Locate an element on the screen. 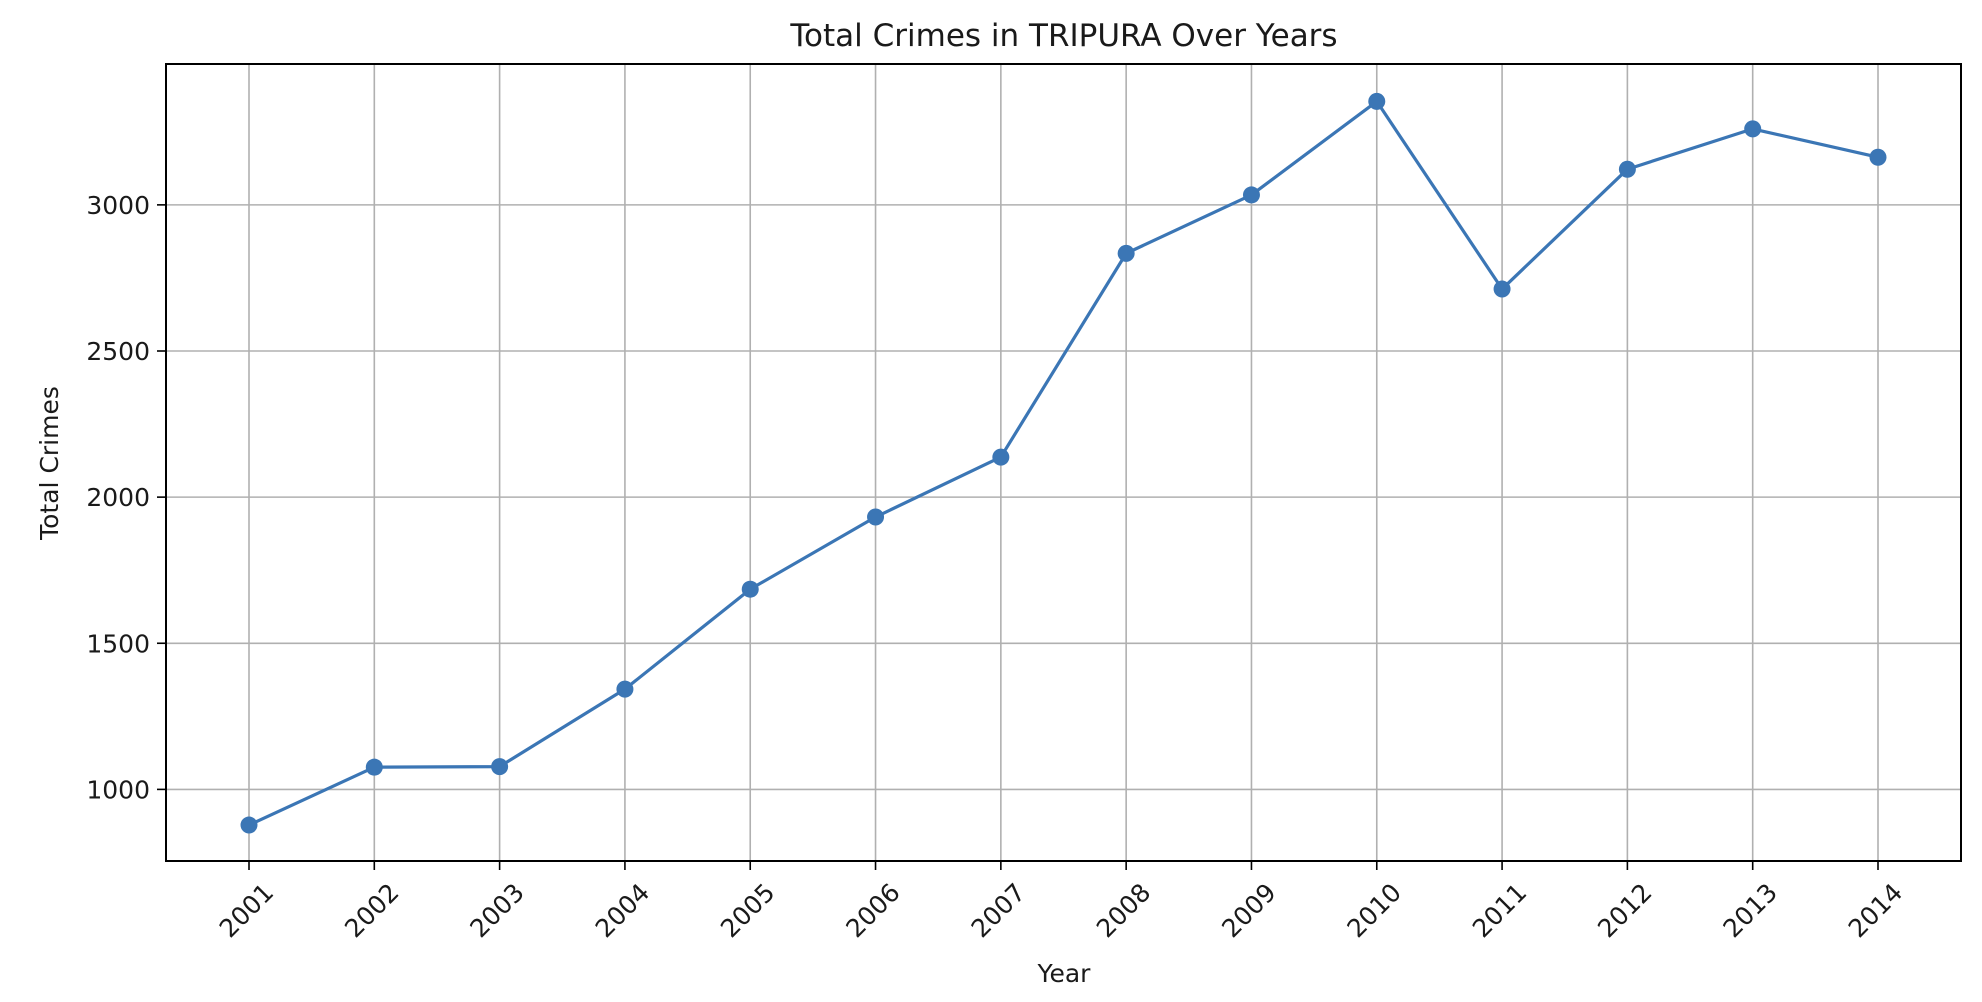 Image resolution: width=1982 pixels, height=1002 pixels. chart-title: Total Crimes in TRIPURA Over Years is located at coordinates (1063, 36).